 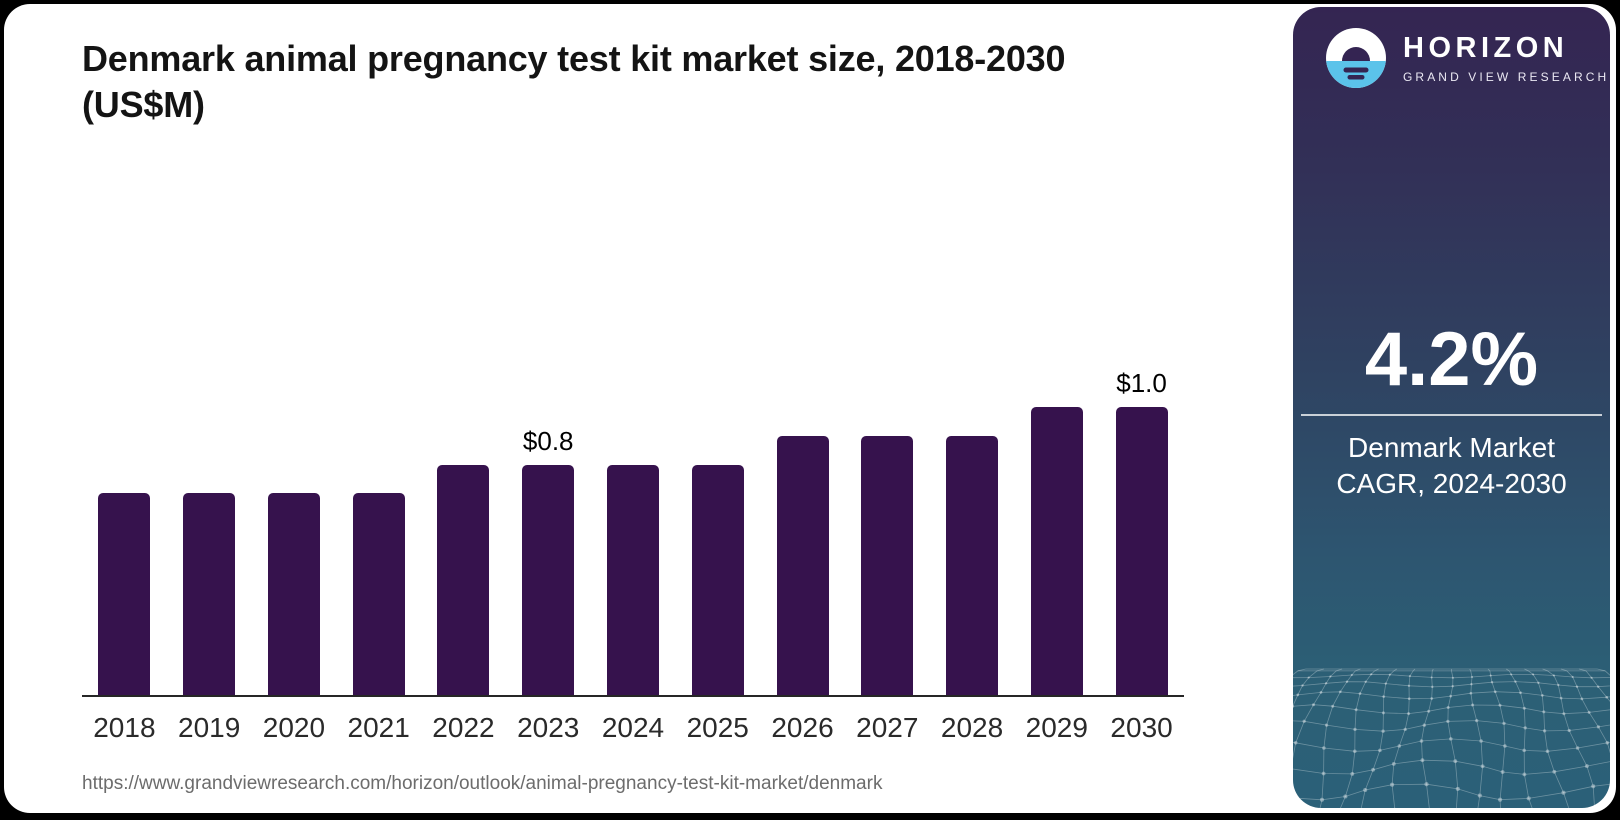 I want to click on bar-slot-2024, so click(x=633, y=539).